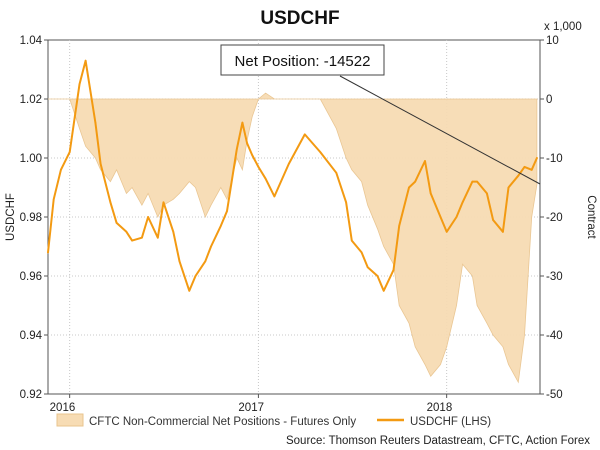 The height and width of the screenshot is (450, 600). Describe the element at coordinates (554, 277) in the screenshot. I see `right-tick-label: -30` at that location.